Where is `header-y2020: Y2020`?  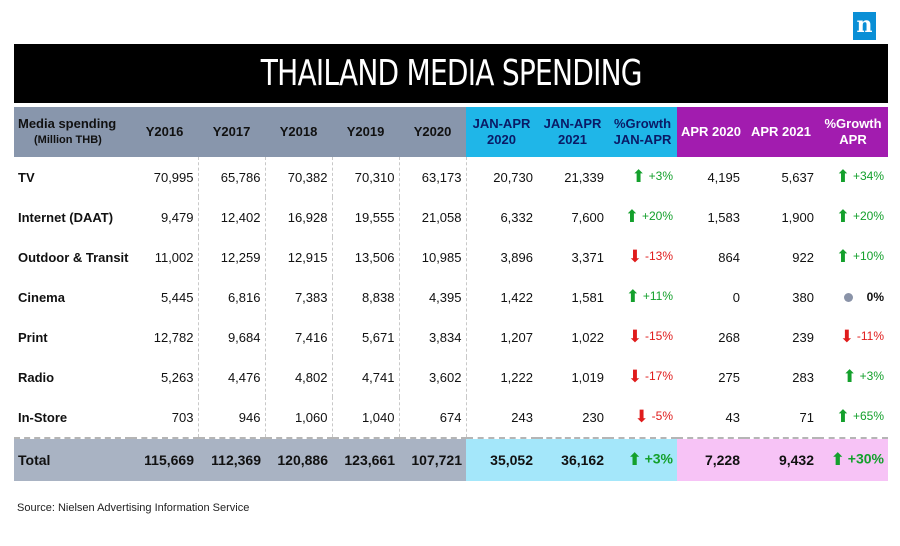
header-y2020: Y2020 is located at coordinates (432, 132).